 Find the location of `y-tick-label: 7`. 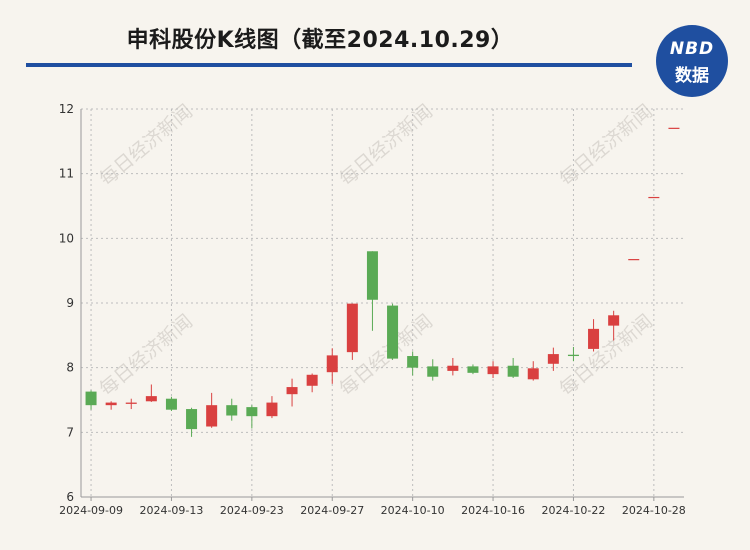

y-tick-label: 7 is located at coordinates (70, 432).